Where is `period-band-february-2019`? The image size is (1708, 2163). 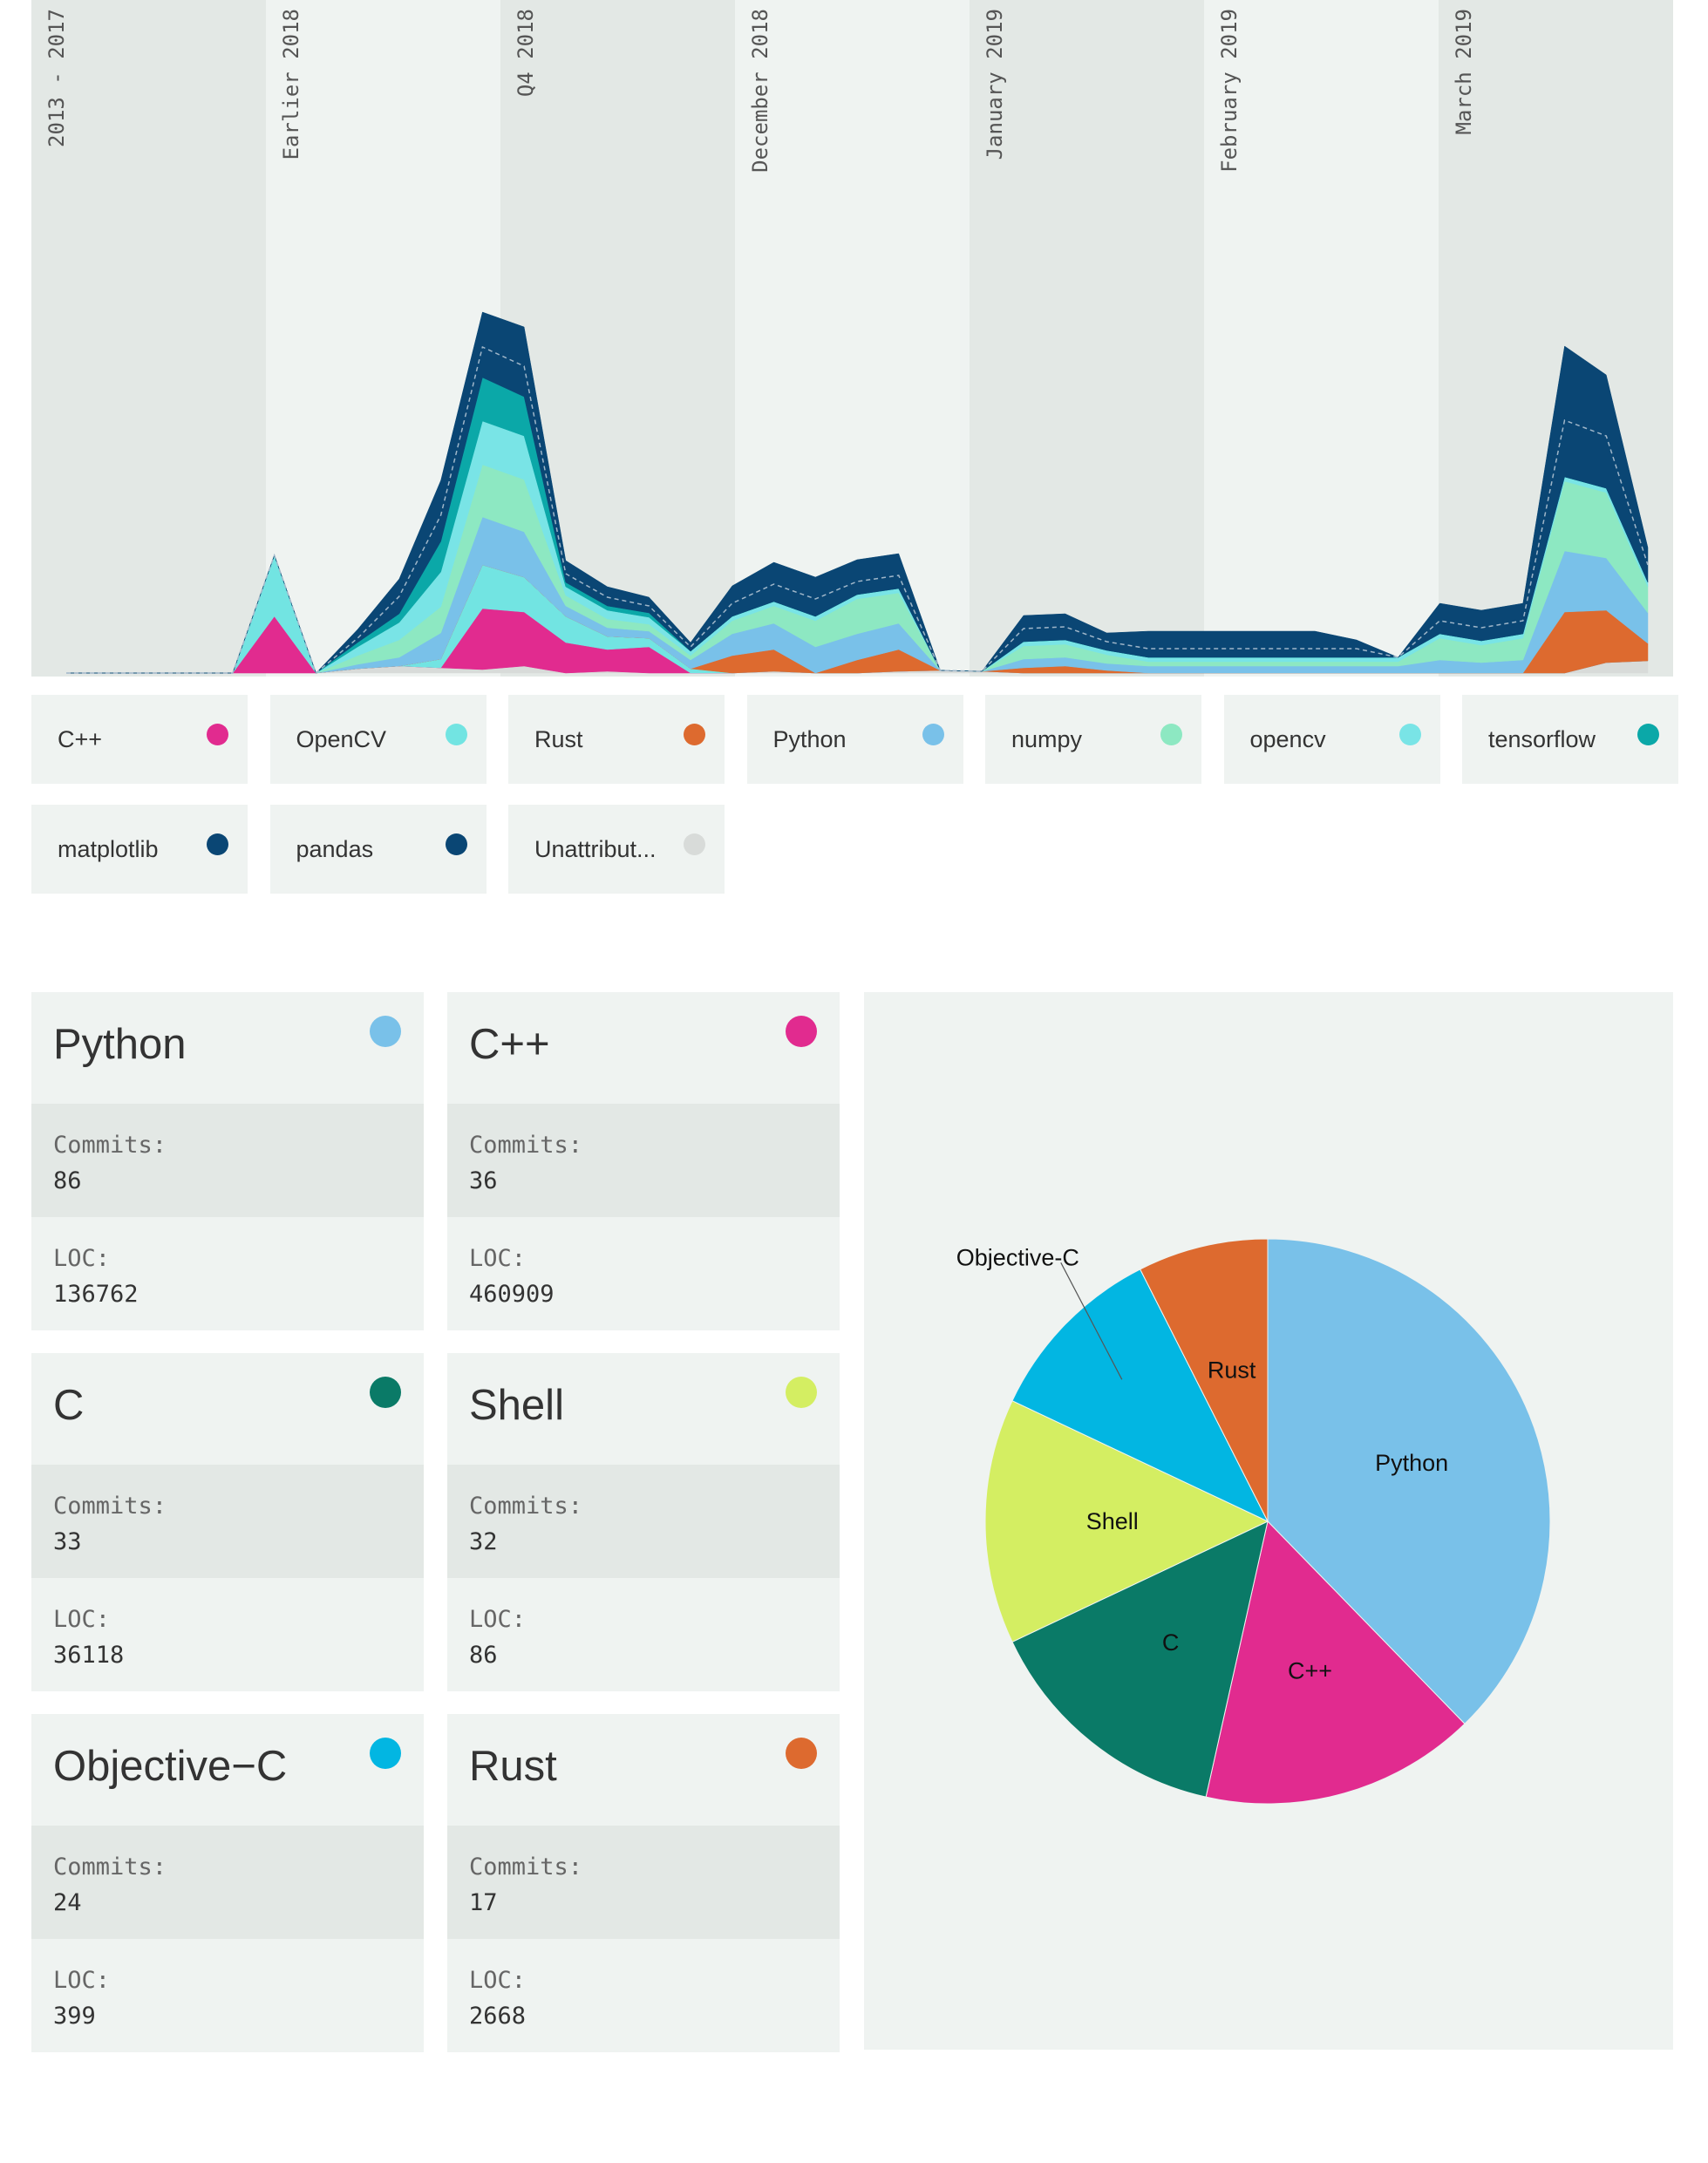 period-band-february-2019 is located at coordinates (1321, 338).